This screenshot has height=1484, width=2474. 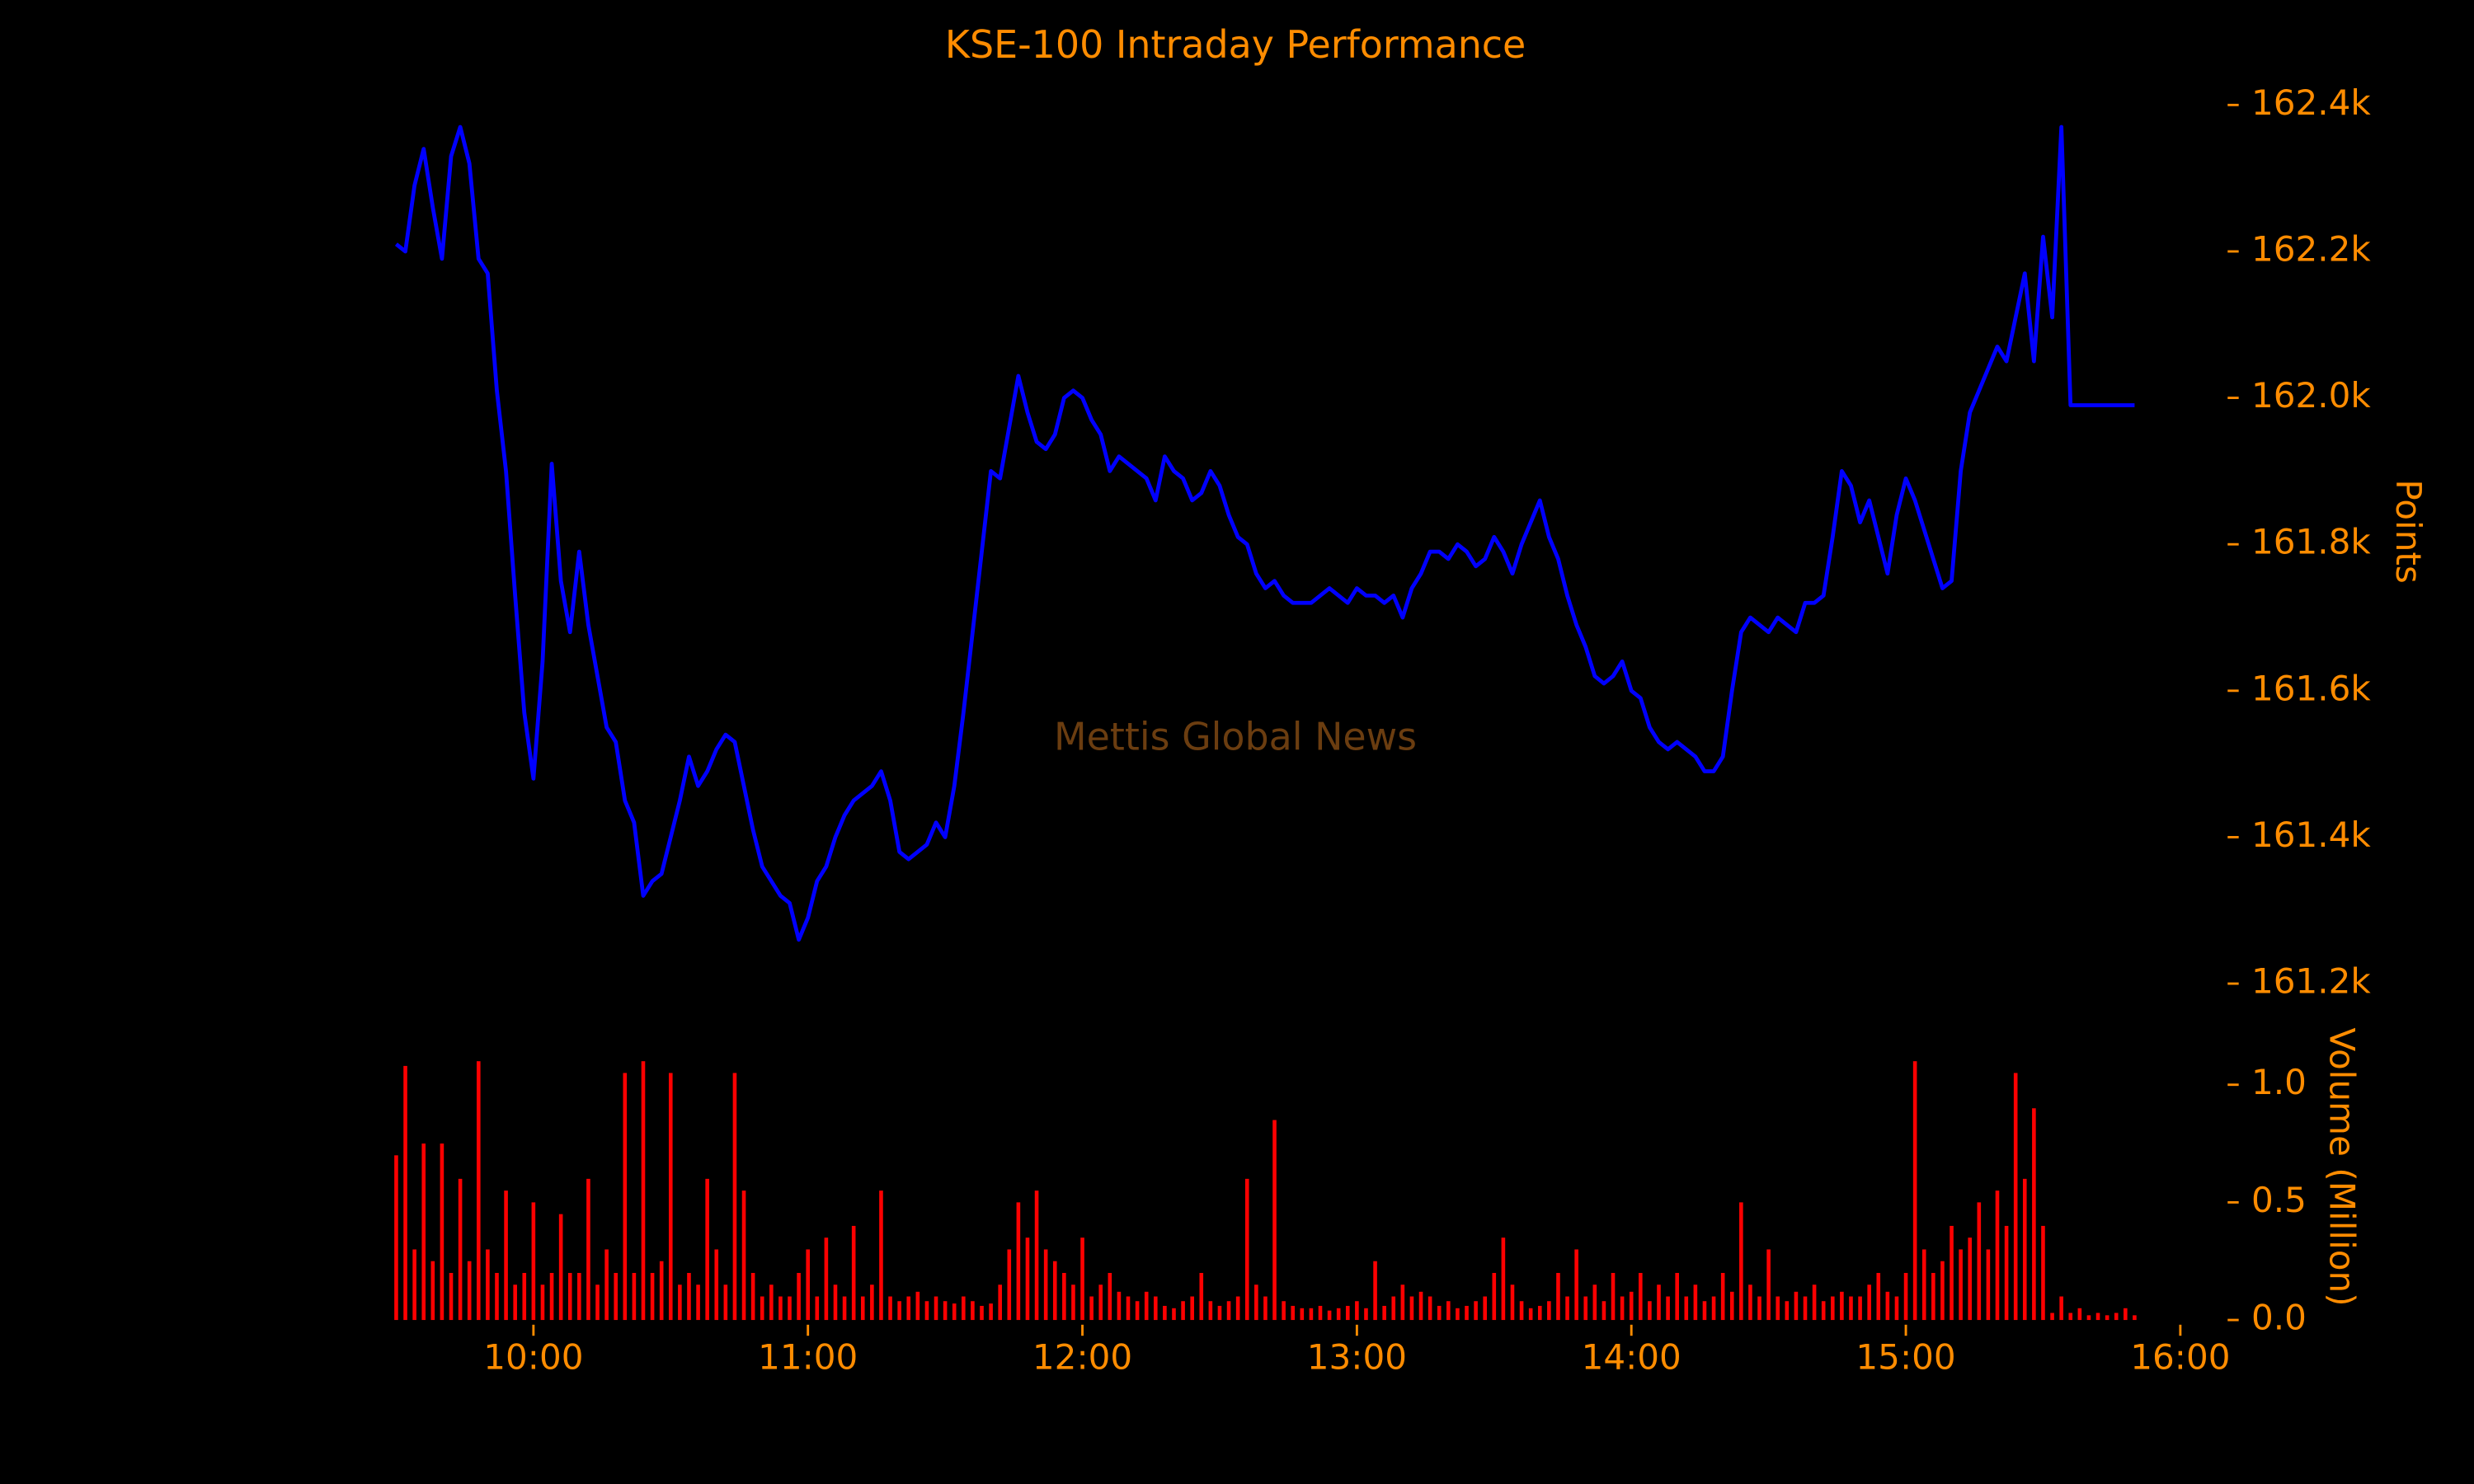 I want to click on x-tick-label: 10:00, so click(x=533, y=1356).